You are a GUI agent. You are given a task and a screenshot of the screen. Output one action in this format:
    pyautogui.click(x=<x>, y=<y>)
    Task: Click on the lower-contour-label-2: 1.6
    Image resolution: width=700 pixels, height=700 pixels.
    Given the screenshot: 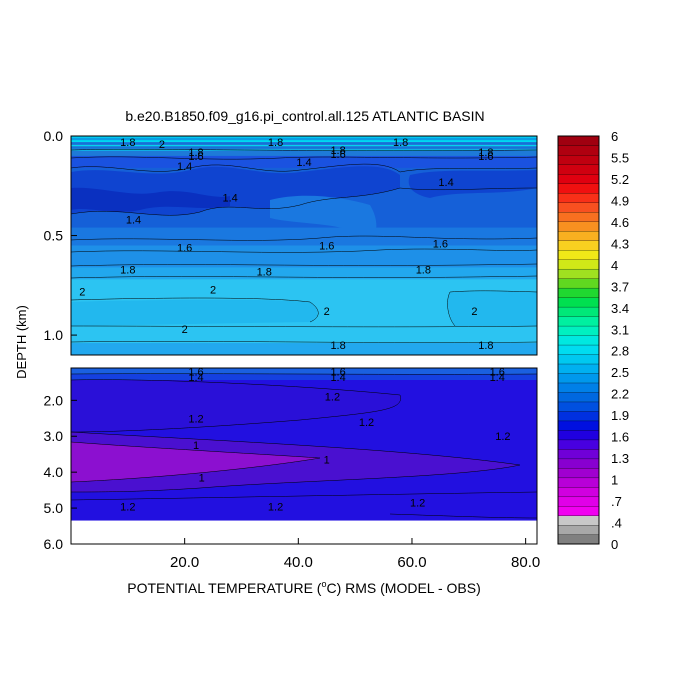 What is the action you would take?
    pyautogui.click(x=337, y=373)
    